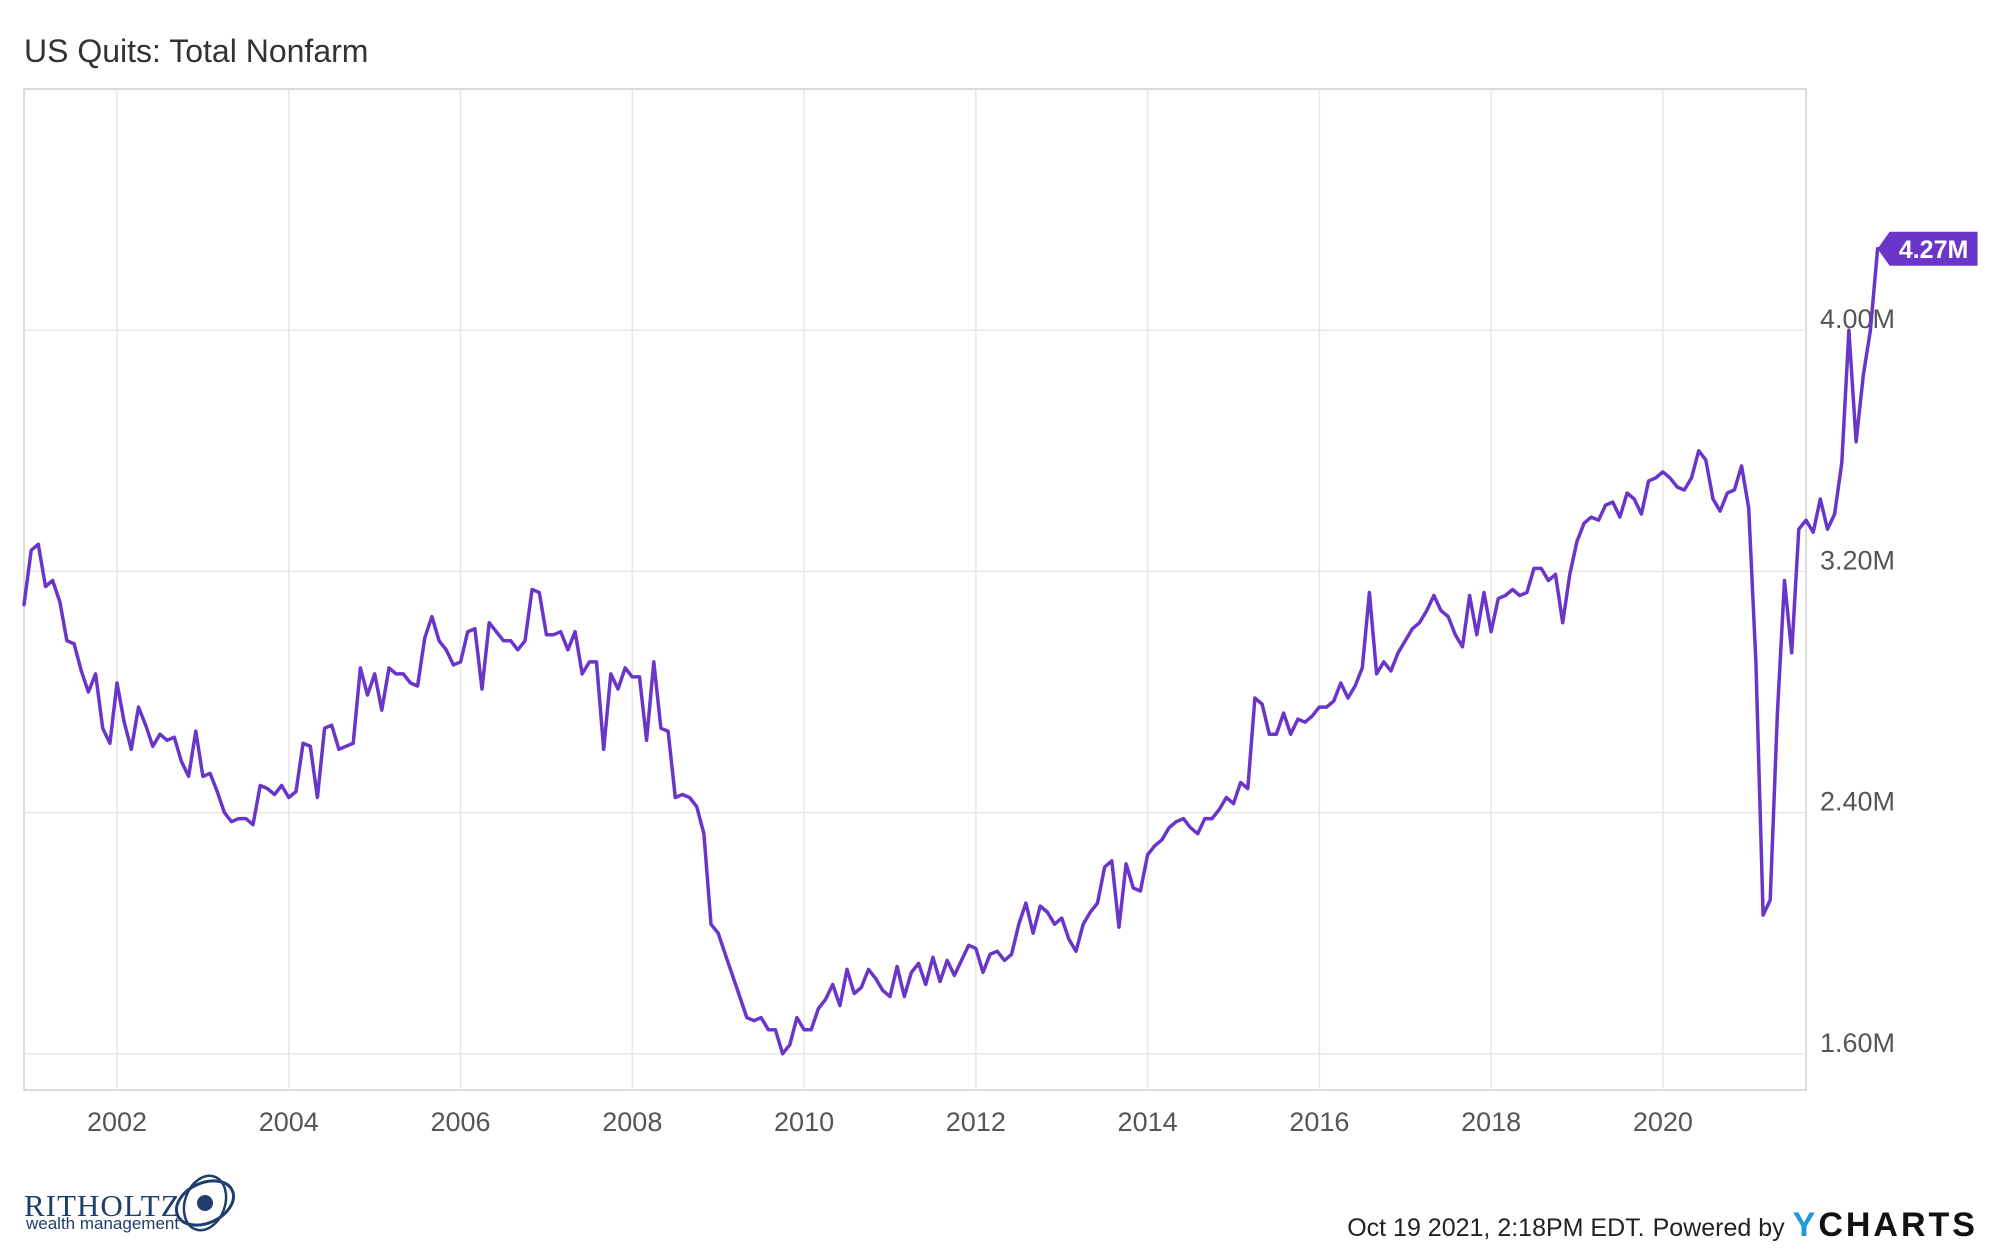 Image resolution: width=2000 pixels, height=1253 pixels. I want to click on ritholtz-logo: RITHOLTZ wealth management, so click(129, 1203).